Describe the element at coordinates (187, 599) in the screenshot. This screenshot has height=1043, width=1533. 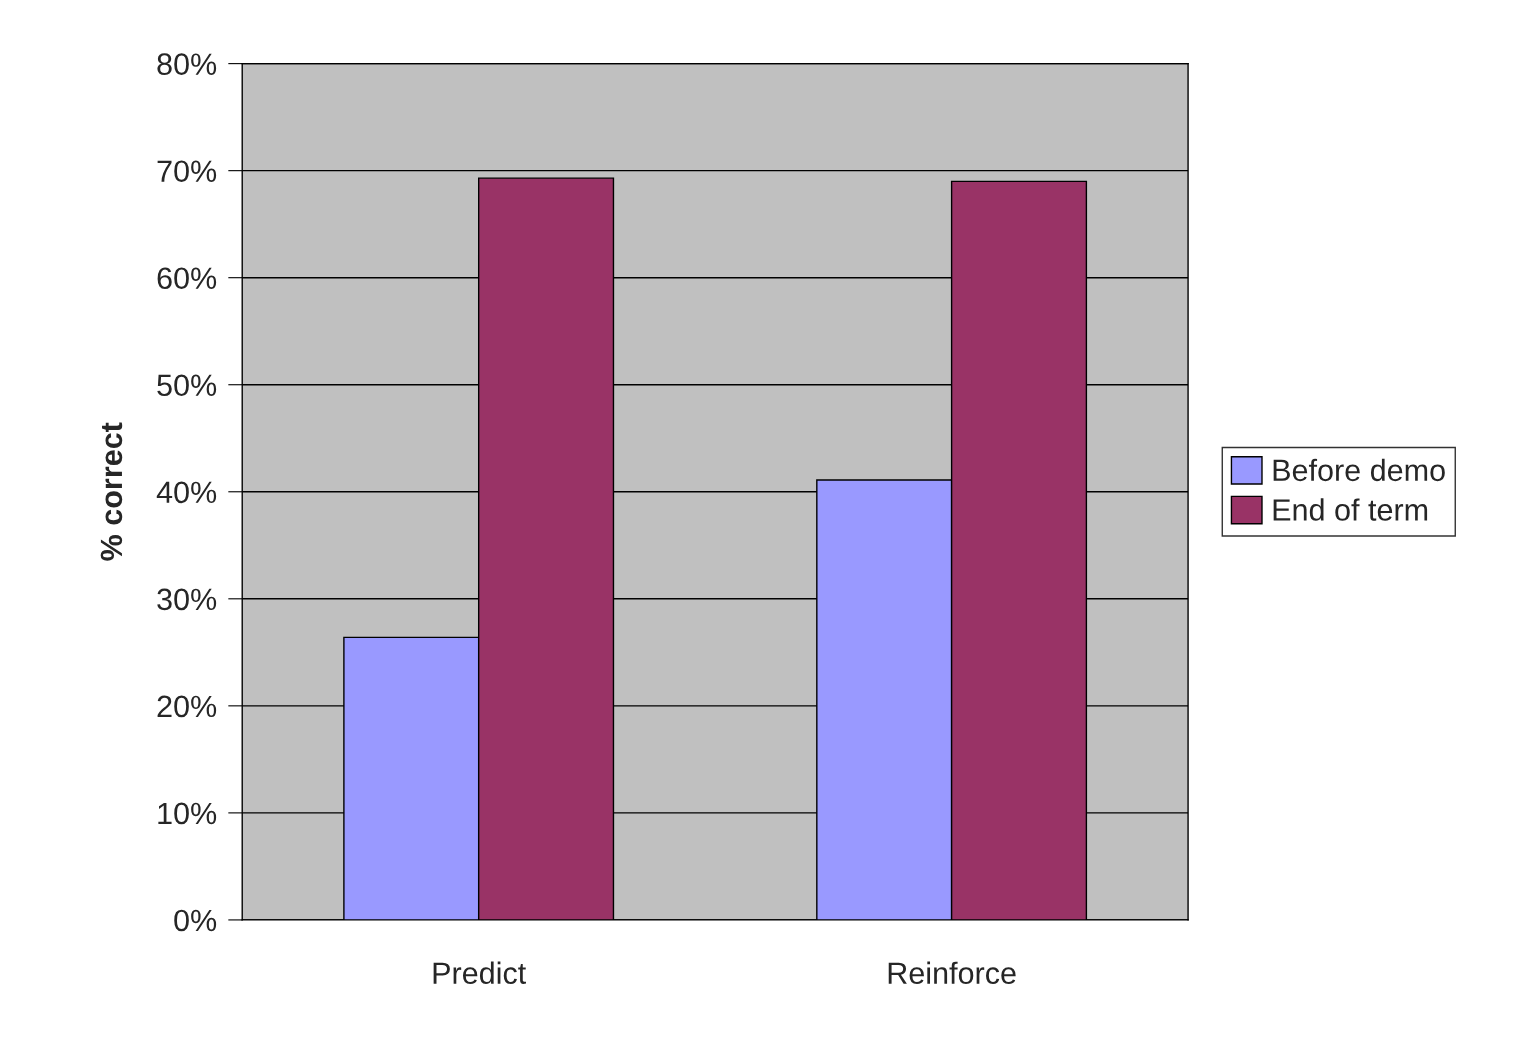
I see `y-tick-label: 30%` at that location.